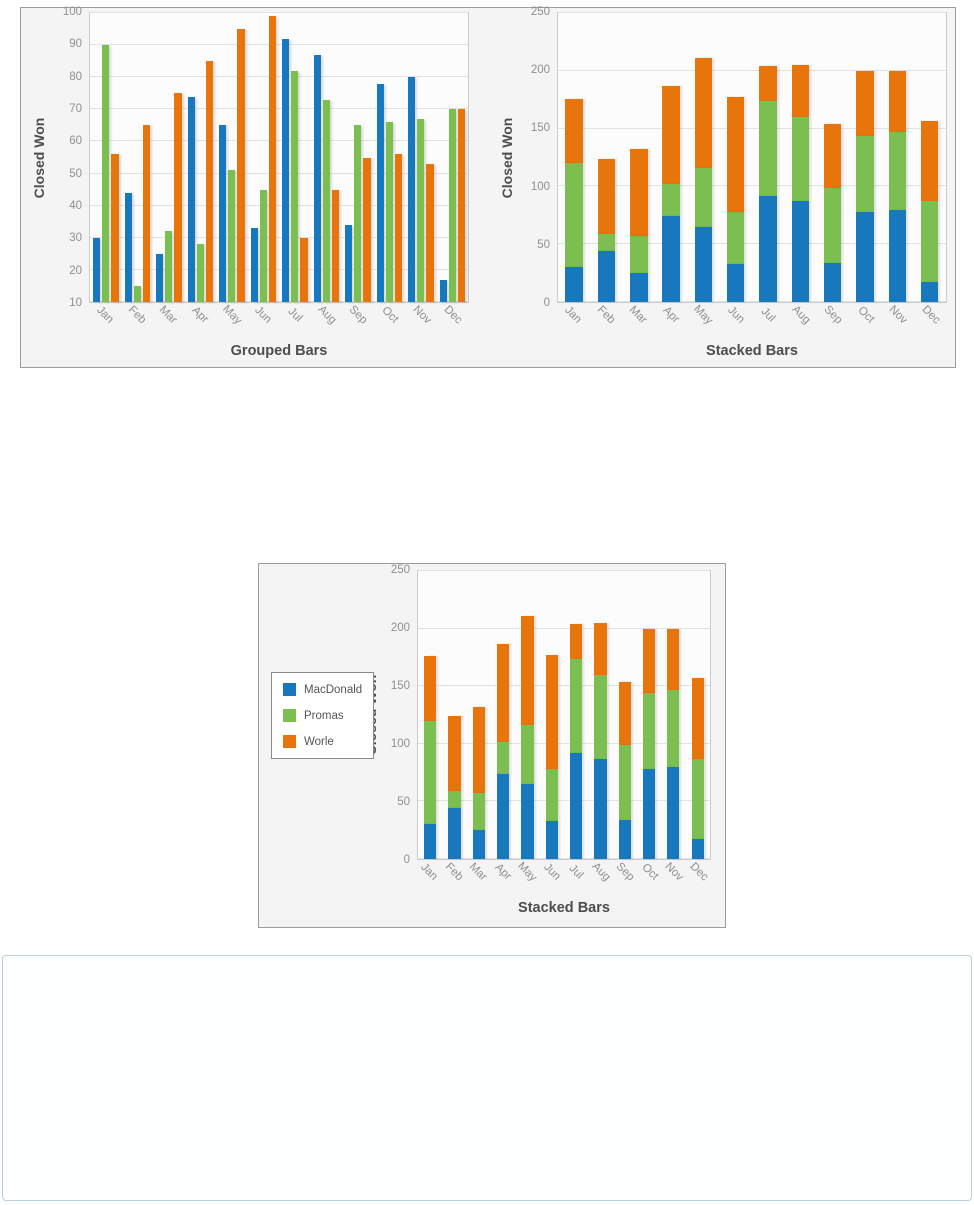 The image size is (974, 1205). I want to click on stacked-bar-sep, so click(624, 715).